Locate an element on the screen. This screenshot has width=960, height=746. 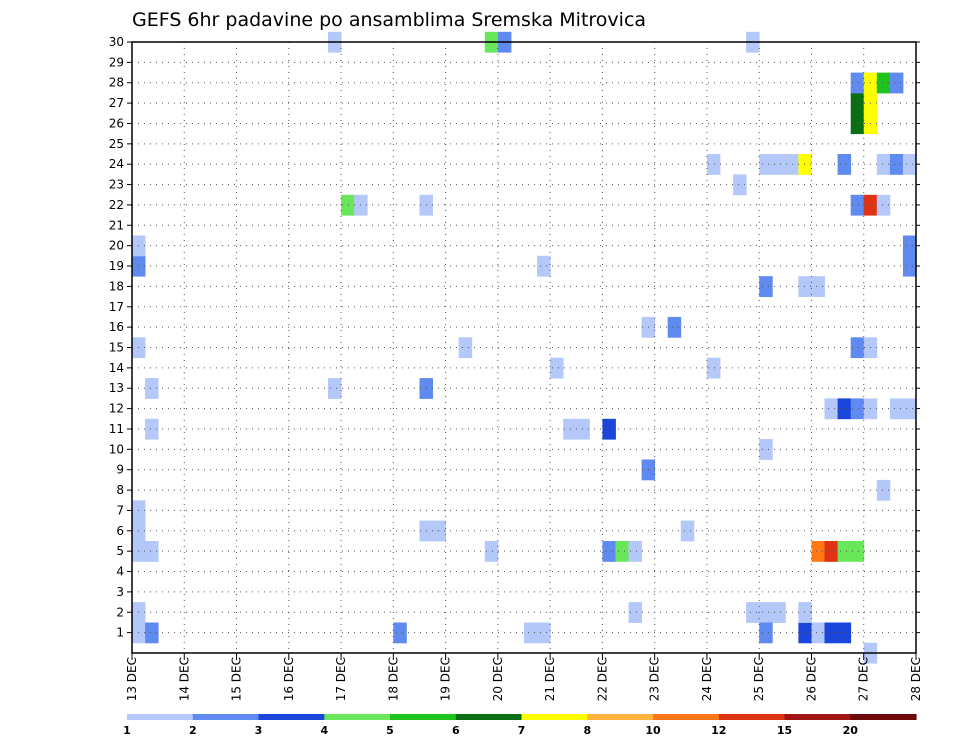
y-tick-label: 5 is located at coordinates (120, 551).